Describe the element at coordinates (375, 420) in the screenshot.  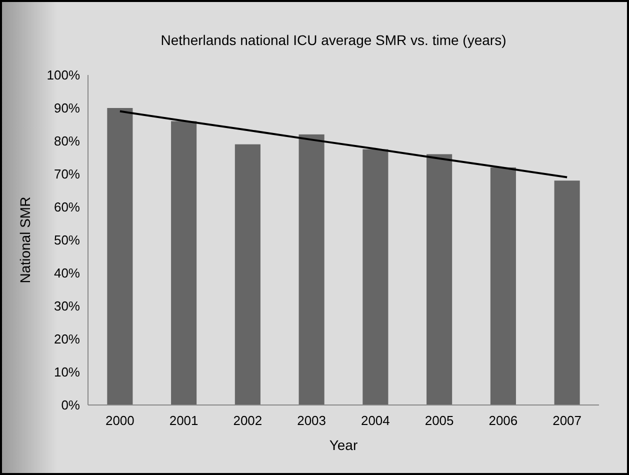
I see `x-tick-label: 2004` at that location.